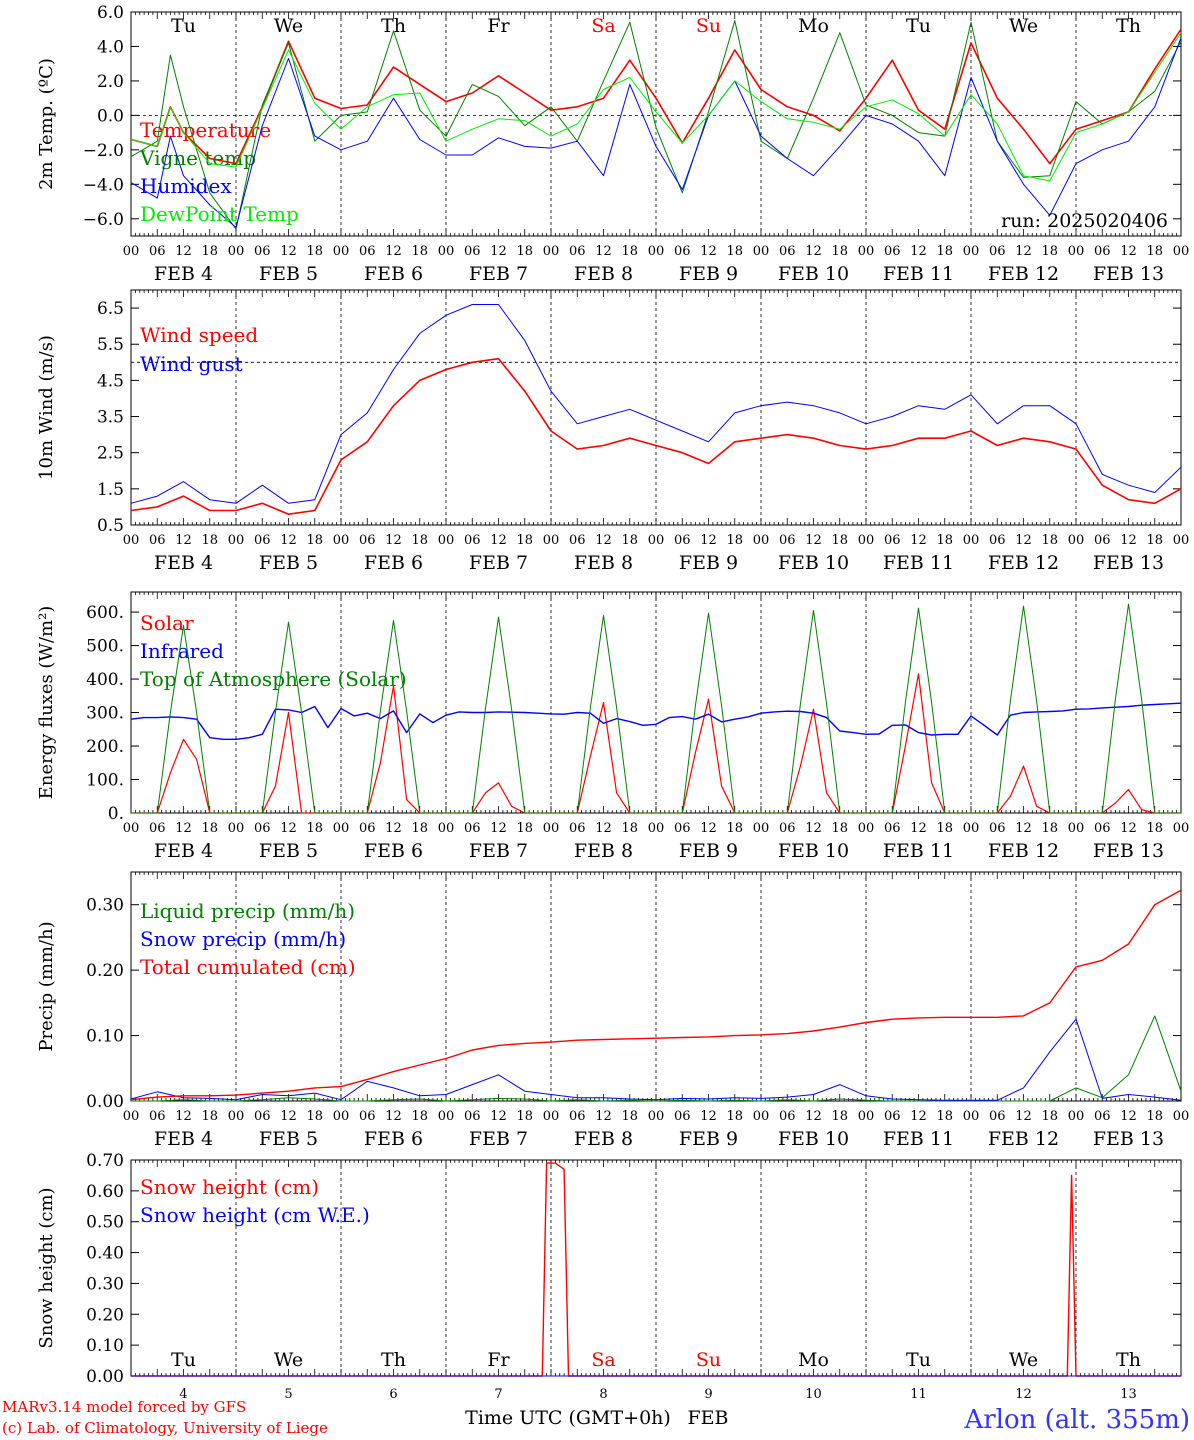 Image resolution: width=1194 pixels, height=1440 pixels. I want to click on weekday-label: Tu, so click(183, 1360).